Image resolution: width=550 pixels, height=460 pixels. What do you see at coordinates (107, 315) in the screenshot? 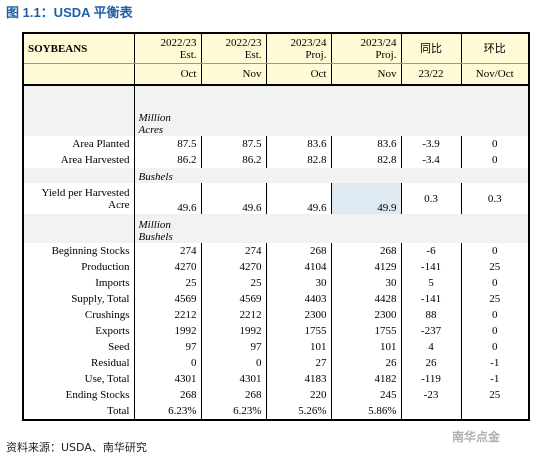
I see `row-label: Crushings` at bounding box center [107, 315].